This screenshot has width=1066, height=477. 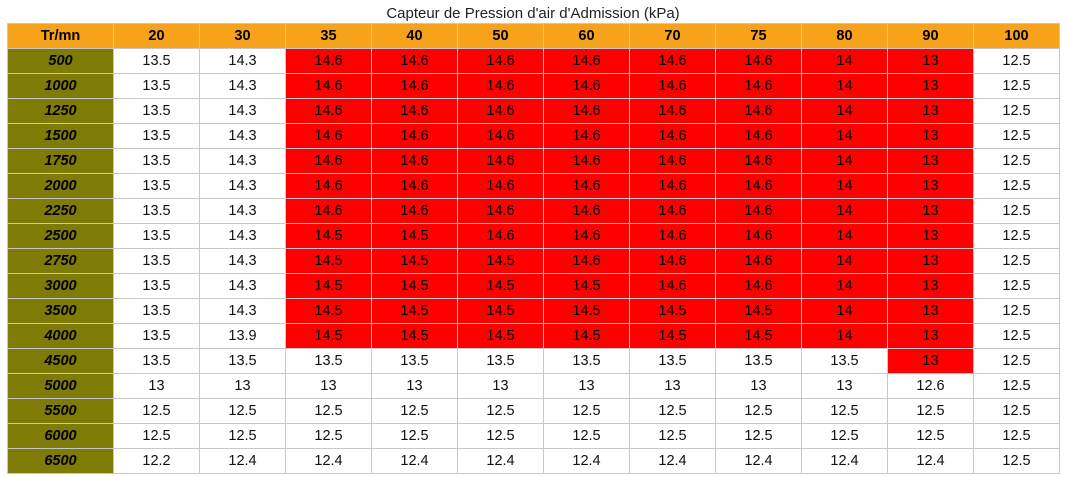 What do you see at coordinates (242, 36) in the screenshot?
I see `column-header-30: 30` at bounding box center [242, 36].